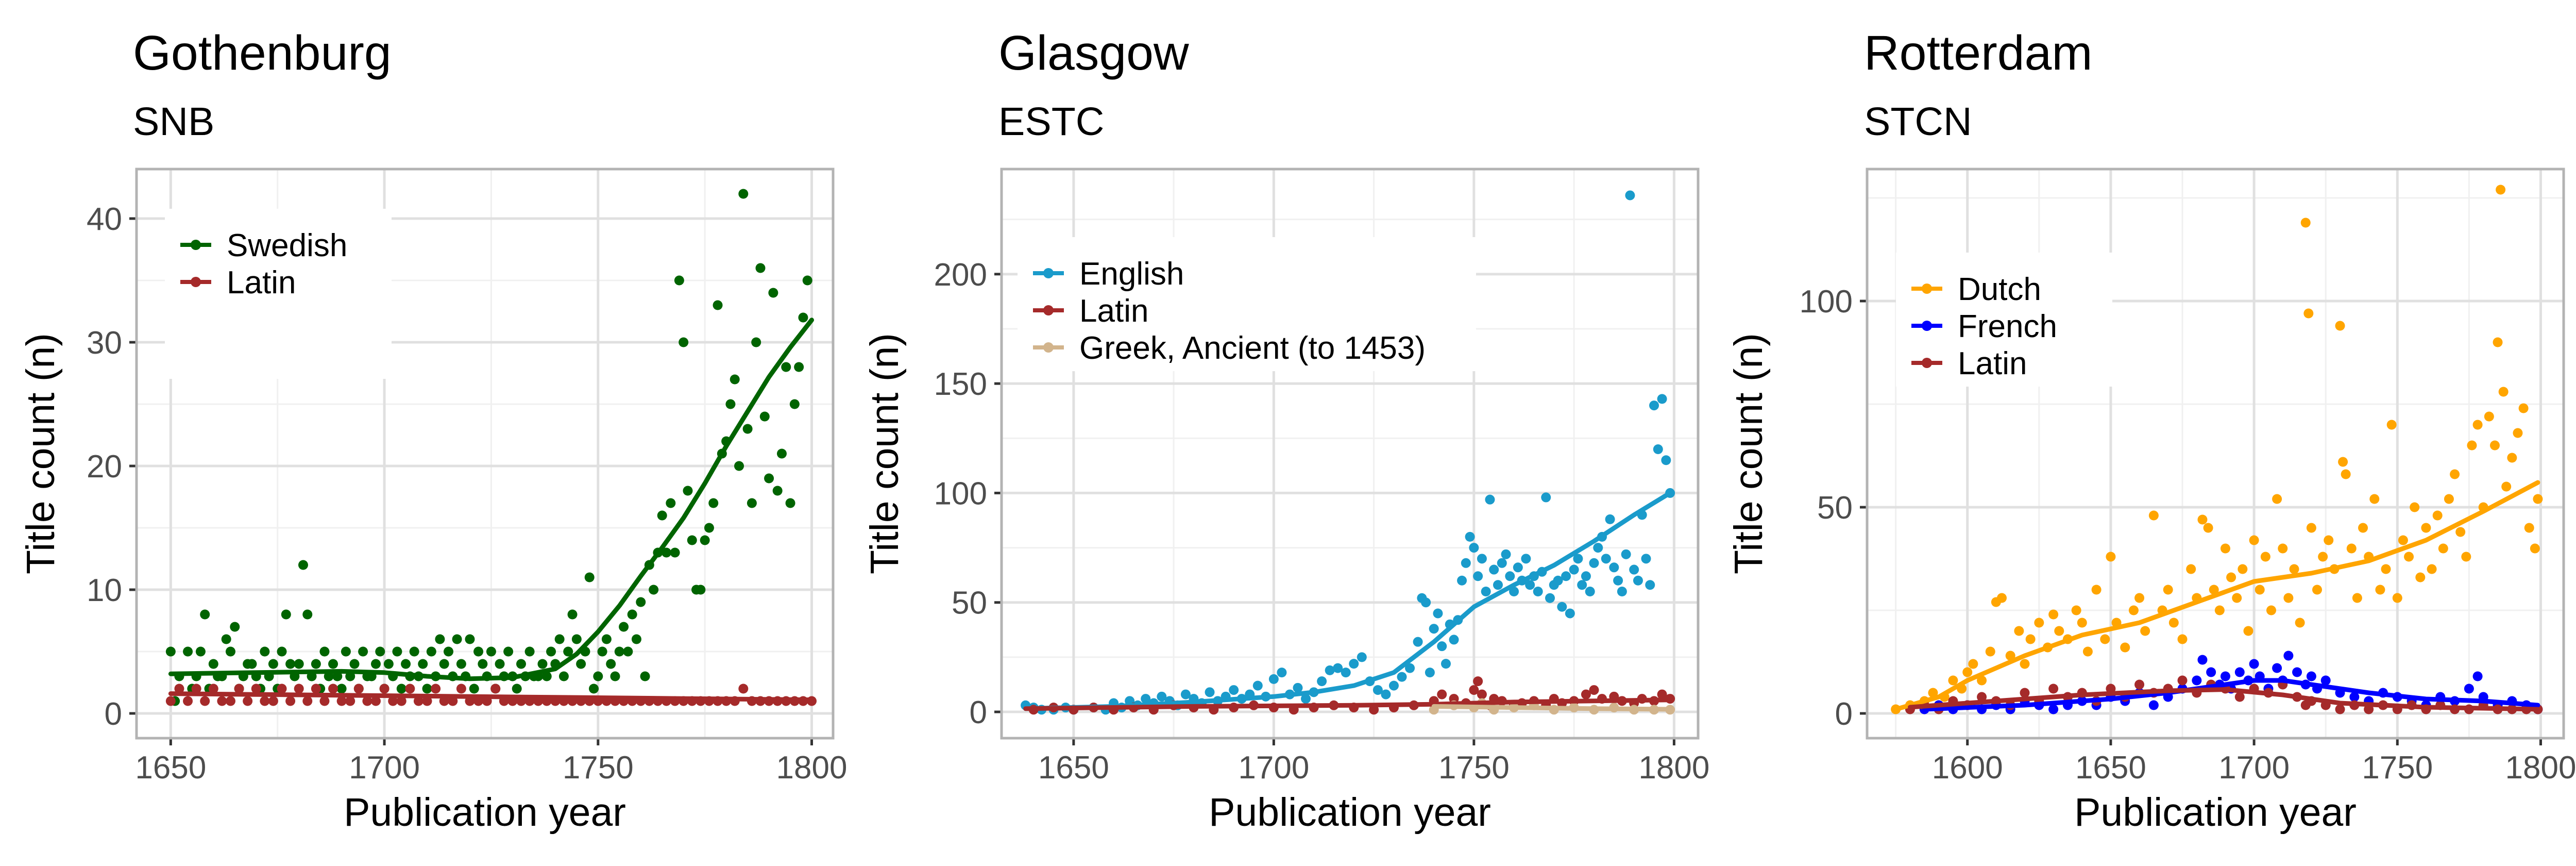 Image resolution: width=2576 pixels, height=866 pixels. I want to click on x-tick-label: 1750, so click(598, 768).